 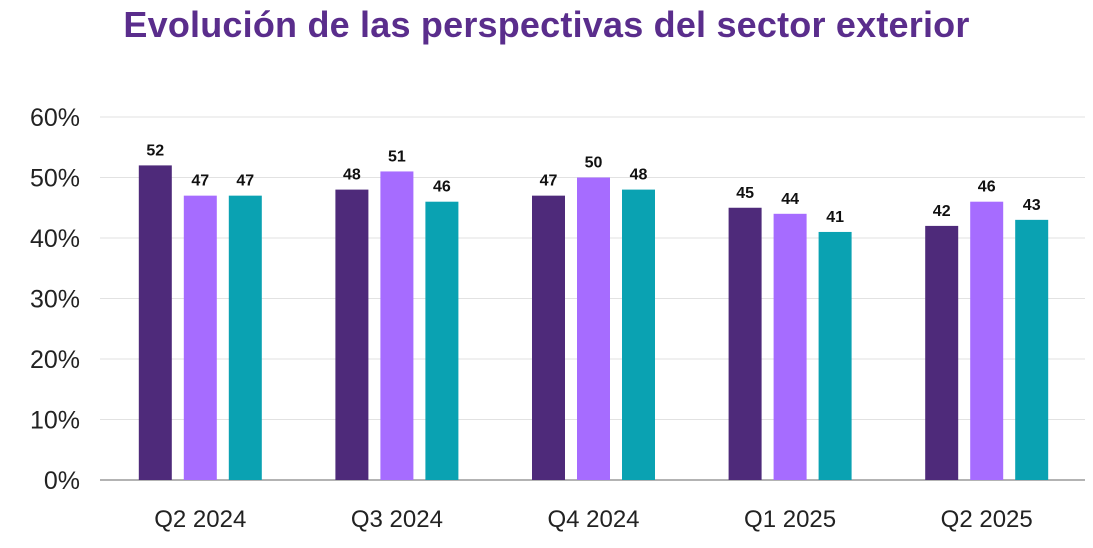 I want to click on data-label: 41, so click(x=835, y=217).